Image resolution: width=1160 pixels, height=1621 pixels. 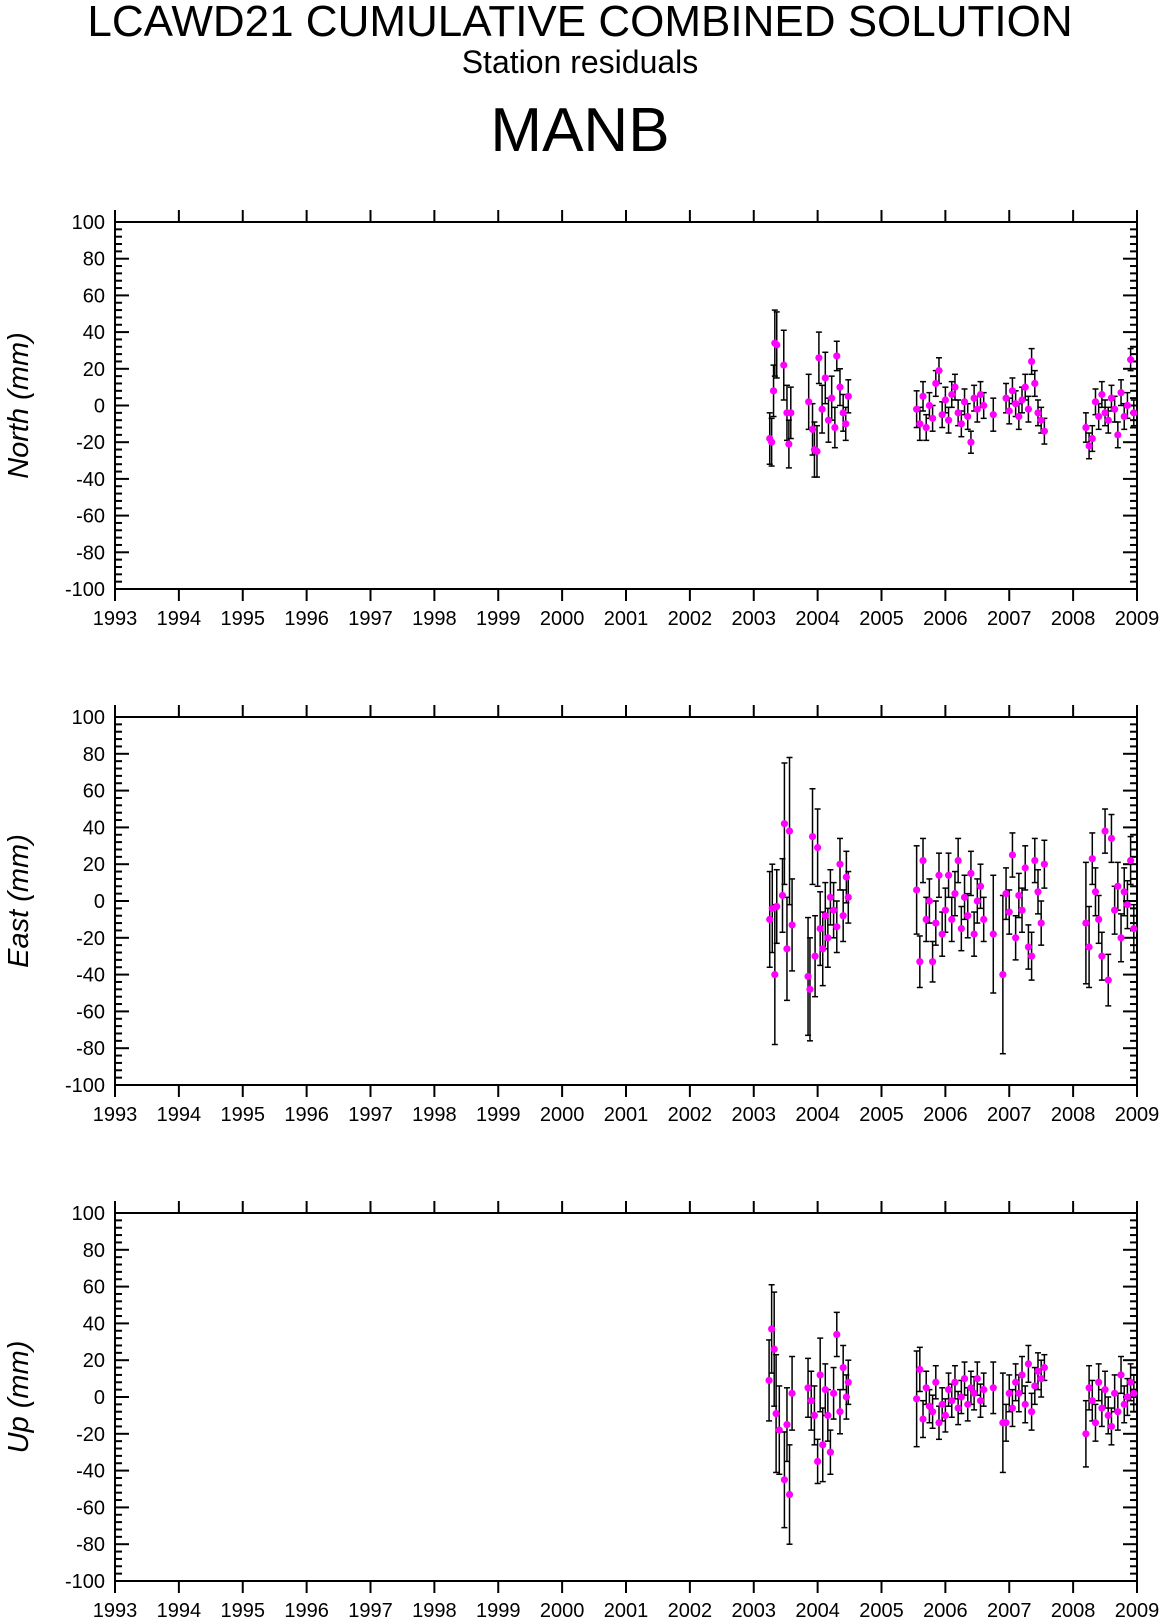 What do you see at coordinates (90, 480) in the screenshot?
I see `north-ytick-label: -40` at bounding box center [90, 480].